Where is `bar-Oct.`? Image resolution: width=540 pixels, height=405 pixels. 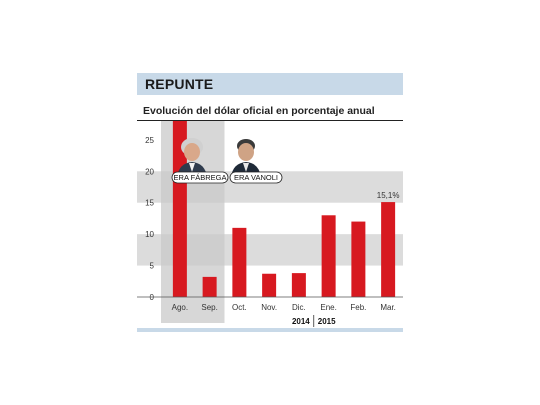 bar-Oct. is located at coordinates (239, 262).